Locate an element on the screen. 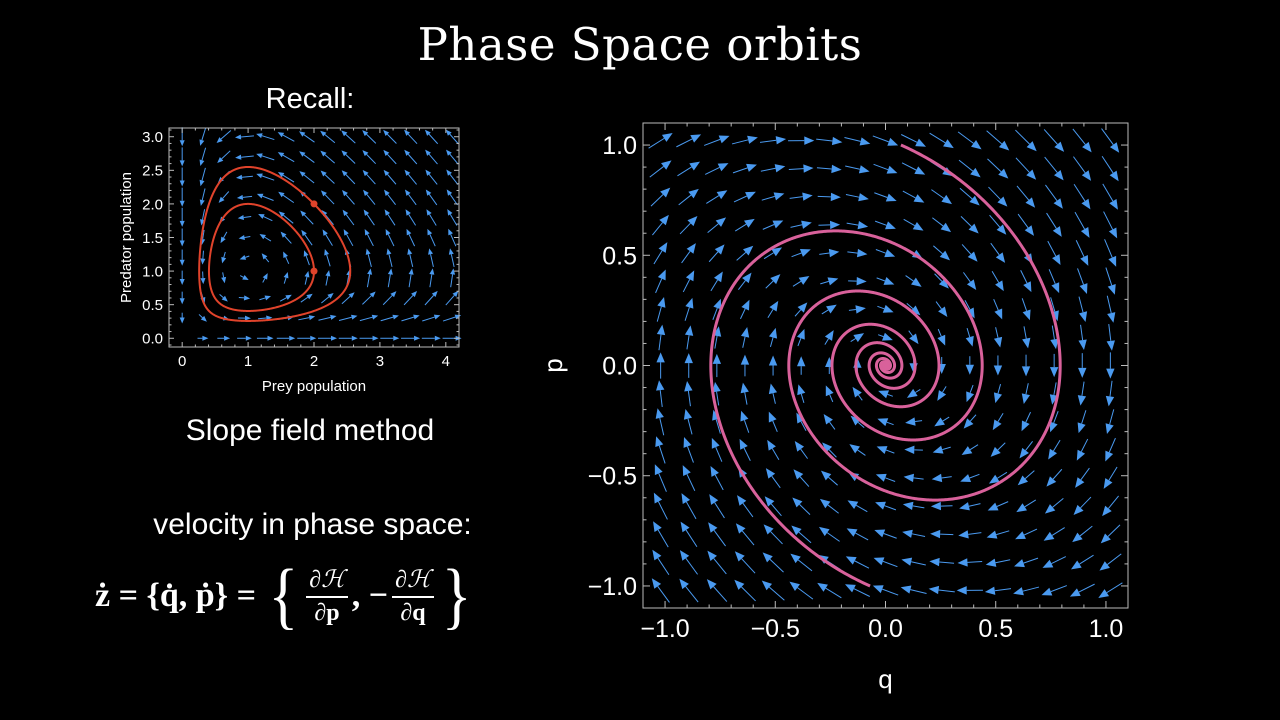  recall-label: Recall: is located at coordinates (310, 99).